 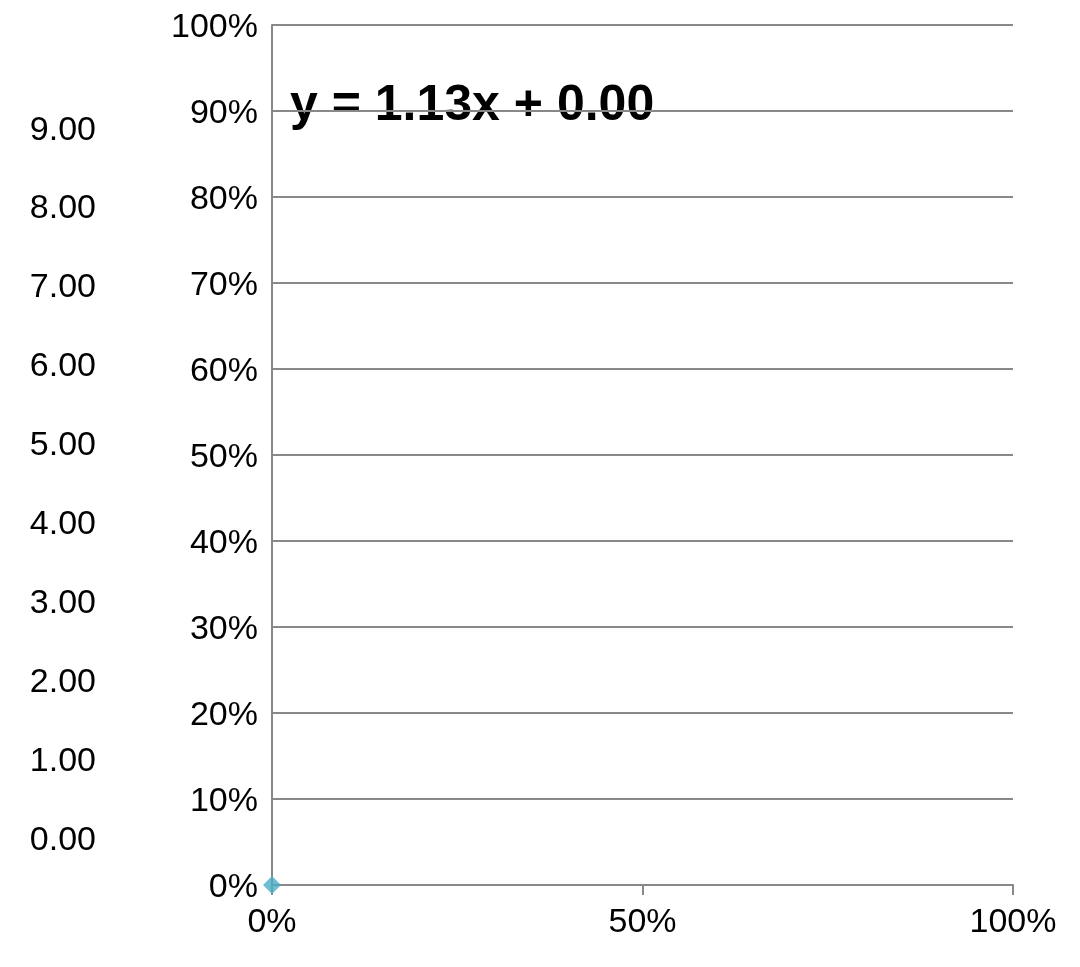 What do you see at coordinates (233, 885) in the screenshot?
I see `y-tick-label: 0%` at bounding box center [233, 885].